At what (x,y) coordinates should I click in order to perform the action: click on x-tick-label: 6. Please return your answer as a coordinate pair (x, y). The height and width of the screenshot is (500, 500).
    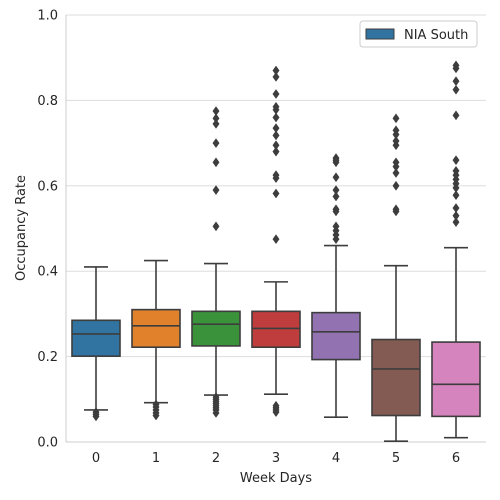
    Looking at the image, I should click on (456, 458).